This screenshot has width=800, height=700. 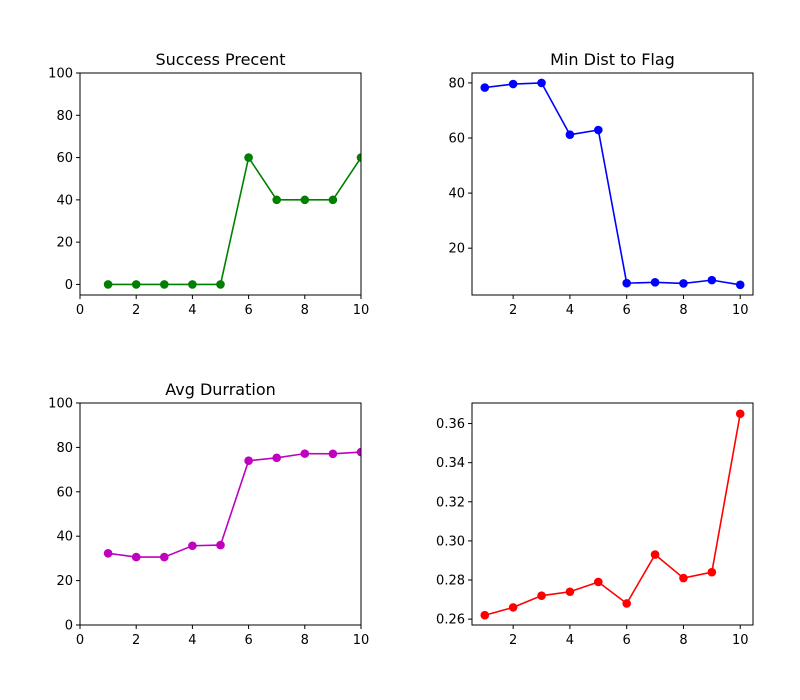 I want to click on subplot-2: Min Dist to Flag 2 4 6 8 10 20 40 60 80, so click(x=601, y=184).